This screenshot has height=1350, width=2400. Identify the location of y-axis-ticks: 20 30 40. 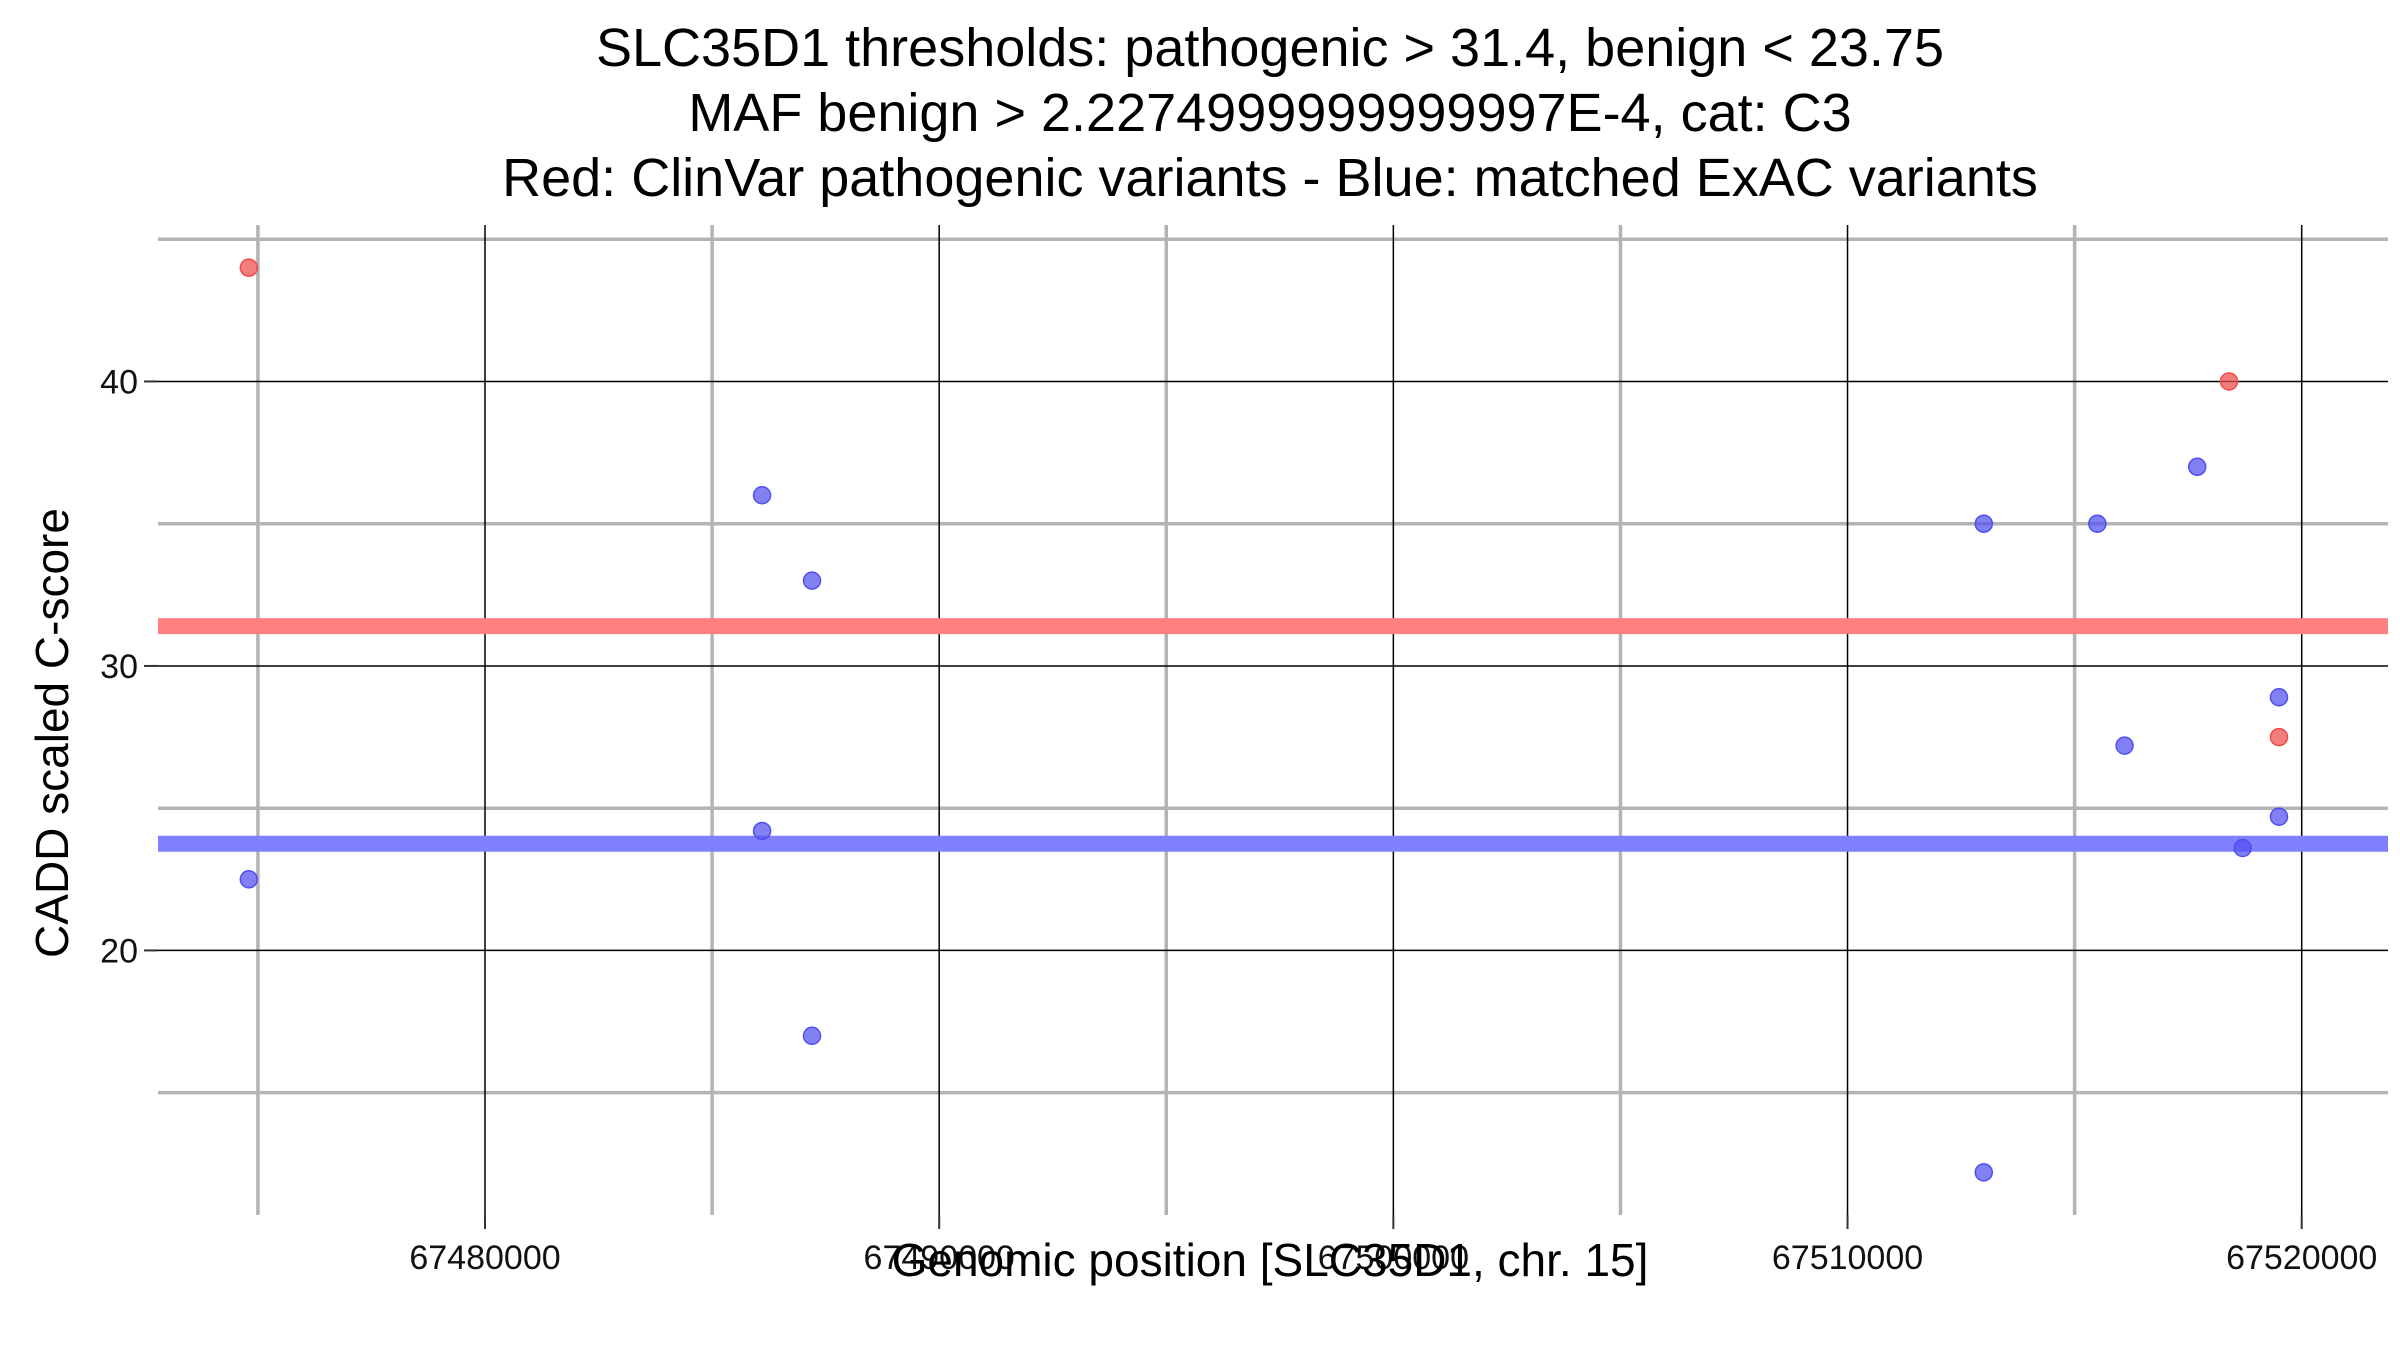
(129, 666).